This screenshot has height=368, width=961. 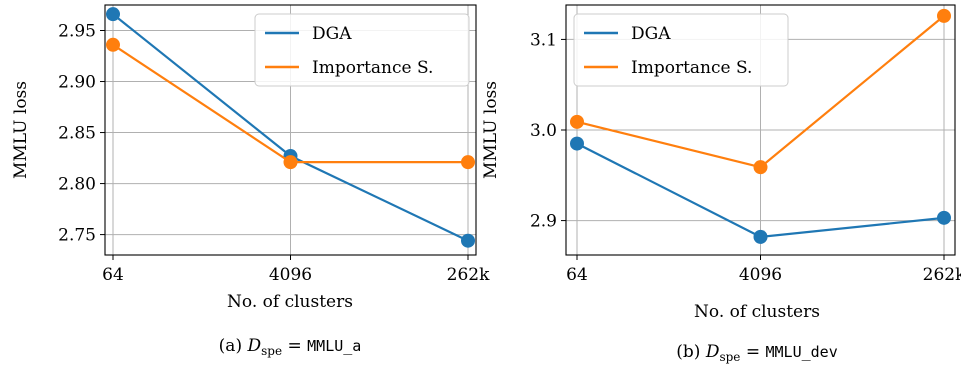 What do you see at coordinates (77, 185) in the screenshot?
I see `y-tick-label: 2.80` at bounding box center [77, 185].